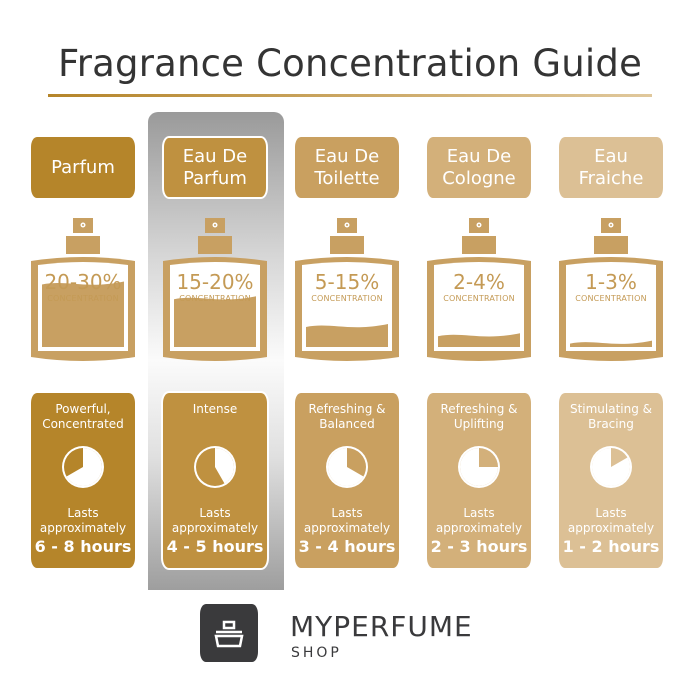 This screenshot has width=700, height=700. I want to click on scent-description: Powerful, Concentrated, so click(83, 416).